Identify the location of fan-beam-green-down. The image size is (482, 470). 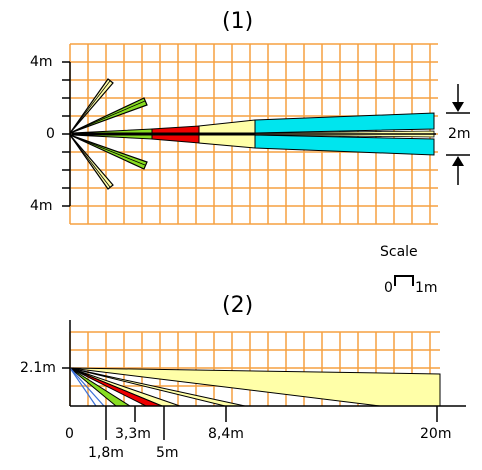
(108, 152).